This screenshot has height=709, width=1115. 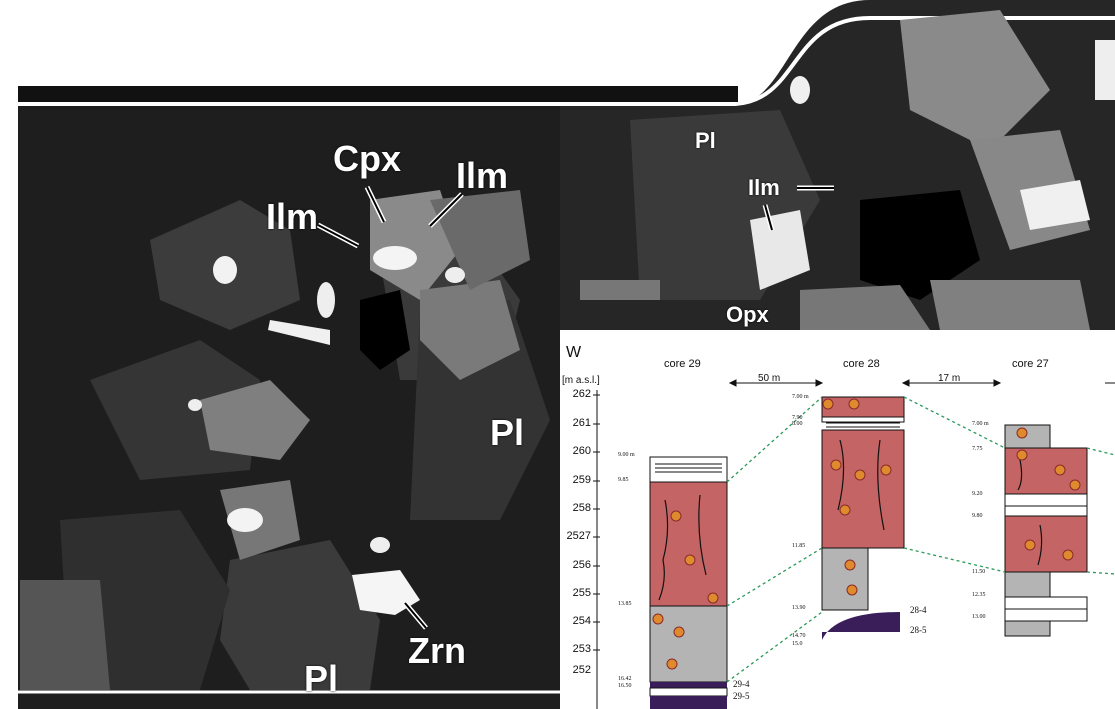 What do you see at coordinates (949, 378) in the screenshot?
I see `distance-label: 17 m` at bounding box center [949, 378].